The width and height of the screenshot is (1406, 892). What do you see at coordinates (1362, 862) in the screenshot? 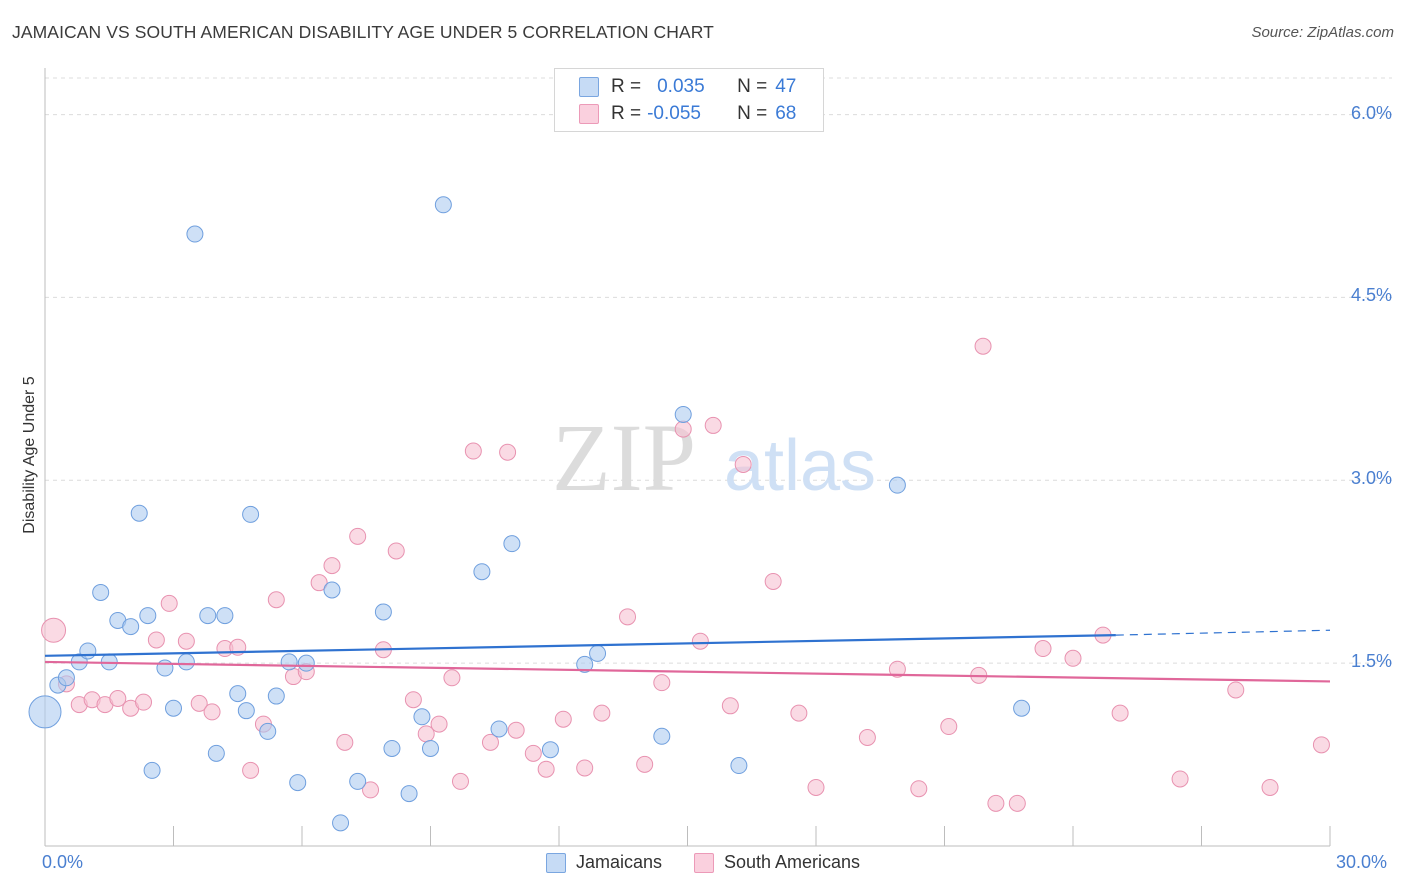
I see `x-tick-label-max: 30.0%` at bounding box center [1362, 862].